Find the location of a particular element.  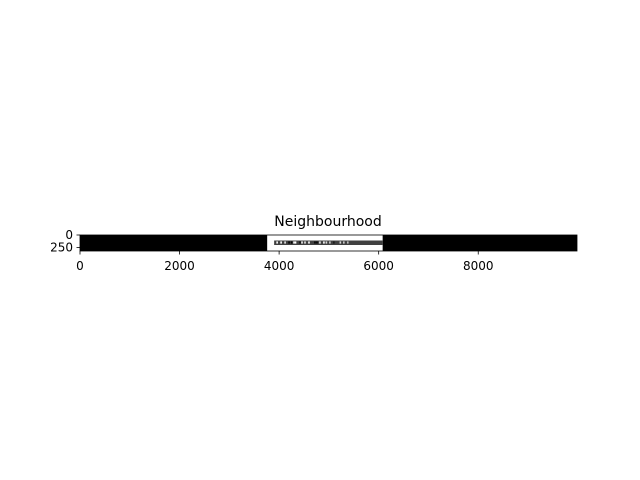

heatmap-plot-area is located at coordinates (328, 243).